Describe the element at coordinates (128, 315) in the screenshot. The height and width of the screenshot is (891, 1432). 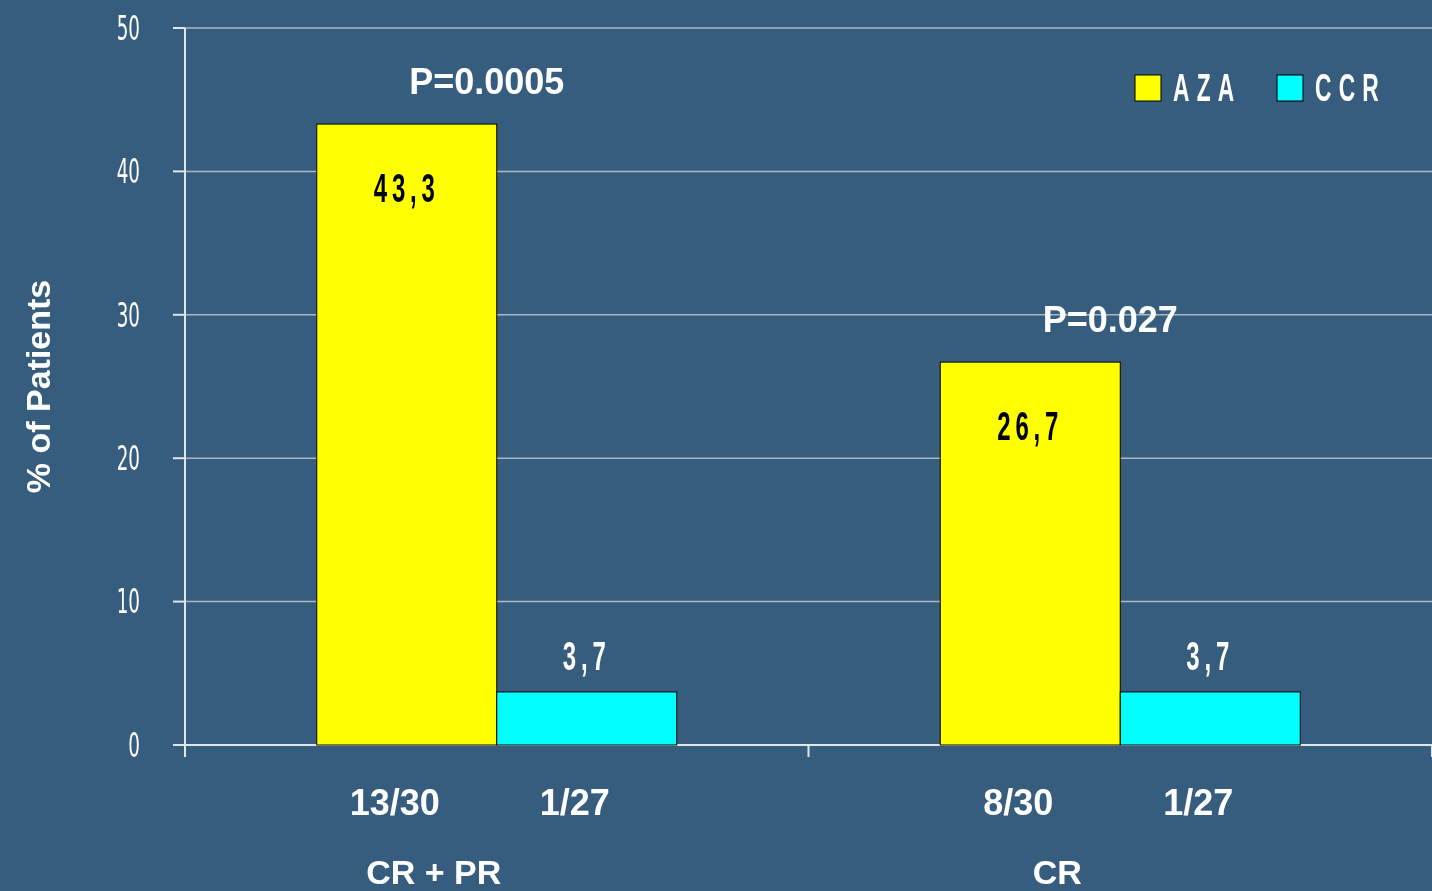
I see `y-tick-label: 30` at that location.